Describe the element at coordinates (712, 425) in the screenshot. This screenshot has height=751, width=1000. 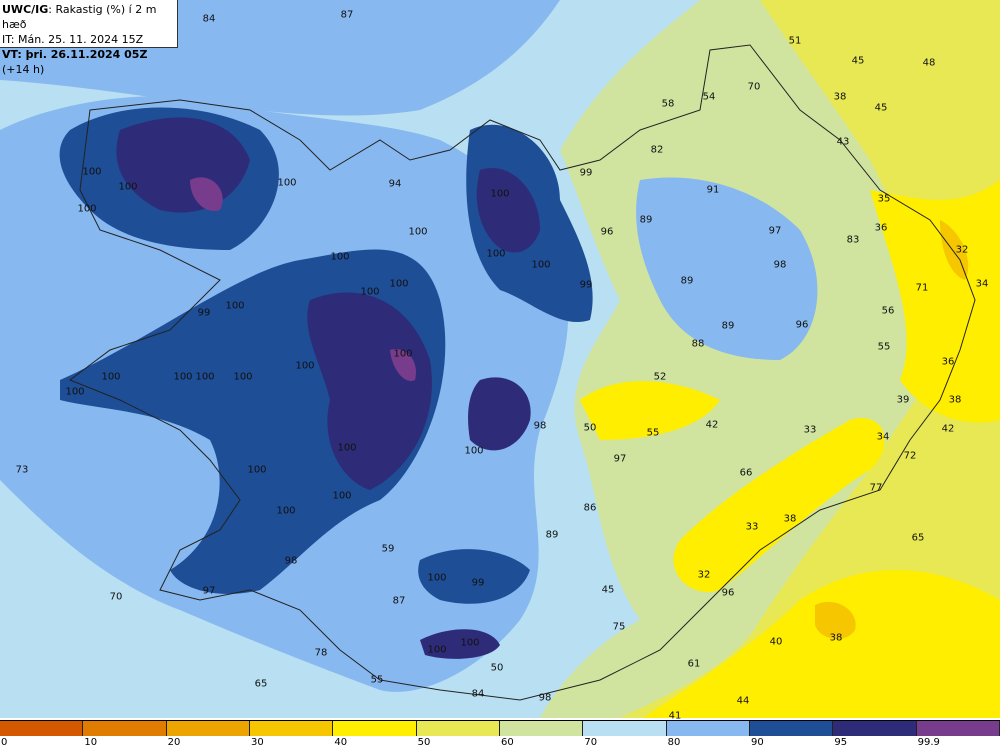
I see `value-label: 42` at that location.